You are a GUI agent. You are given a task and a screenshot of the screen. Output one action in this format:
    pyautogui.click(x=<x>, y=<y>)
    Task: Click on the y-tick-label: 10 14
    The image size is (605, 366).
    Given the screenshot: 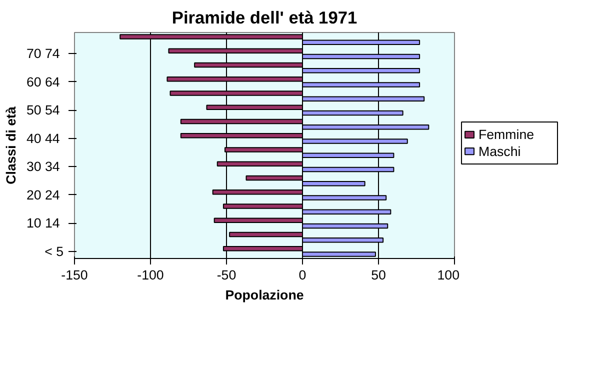 What is the action you would take?
    pyautogui.click(x=43, y=223)
    